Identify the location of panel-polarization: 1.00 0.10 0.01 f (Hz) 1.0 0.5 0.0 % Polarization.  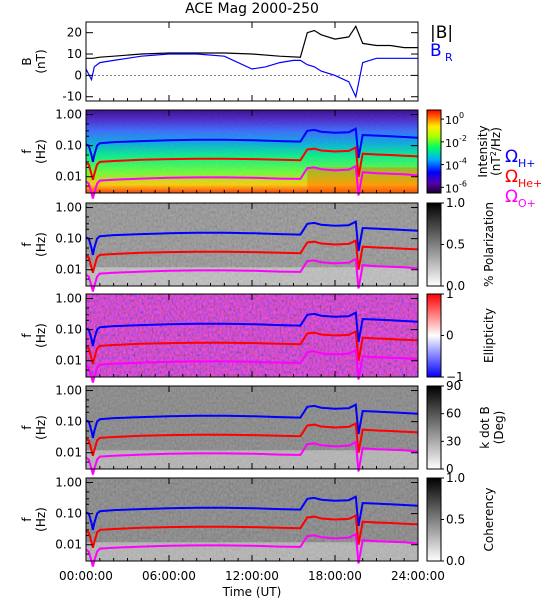
(258, 244).